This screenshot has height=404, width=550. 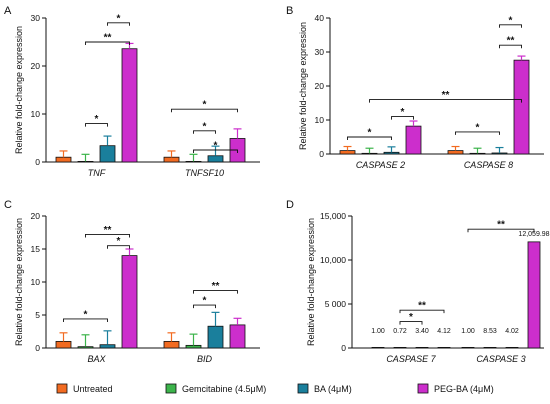 What do you see at coordinates (490, 331) in the screenshot?
I see `data-label: 8.53` at bounding box center [490, 331].